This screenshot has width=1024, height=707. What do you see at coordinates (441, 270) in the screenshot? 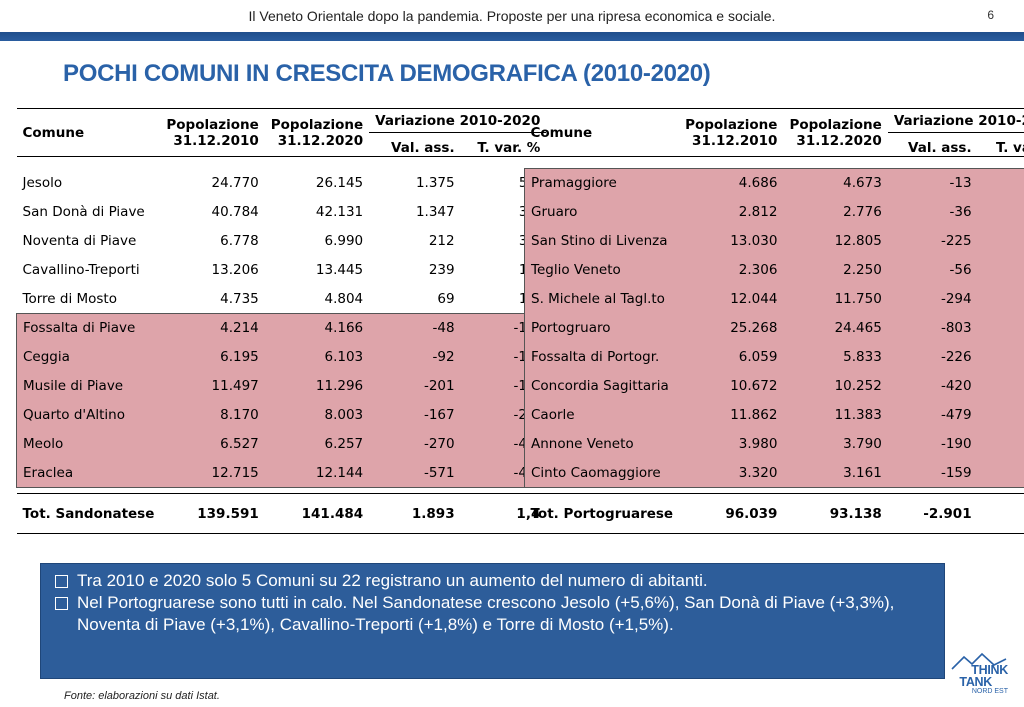
I see `cell-val-ass: 239` at bounding box center [441, 270].